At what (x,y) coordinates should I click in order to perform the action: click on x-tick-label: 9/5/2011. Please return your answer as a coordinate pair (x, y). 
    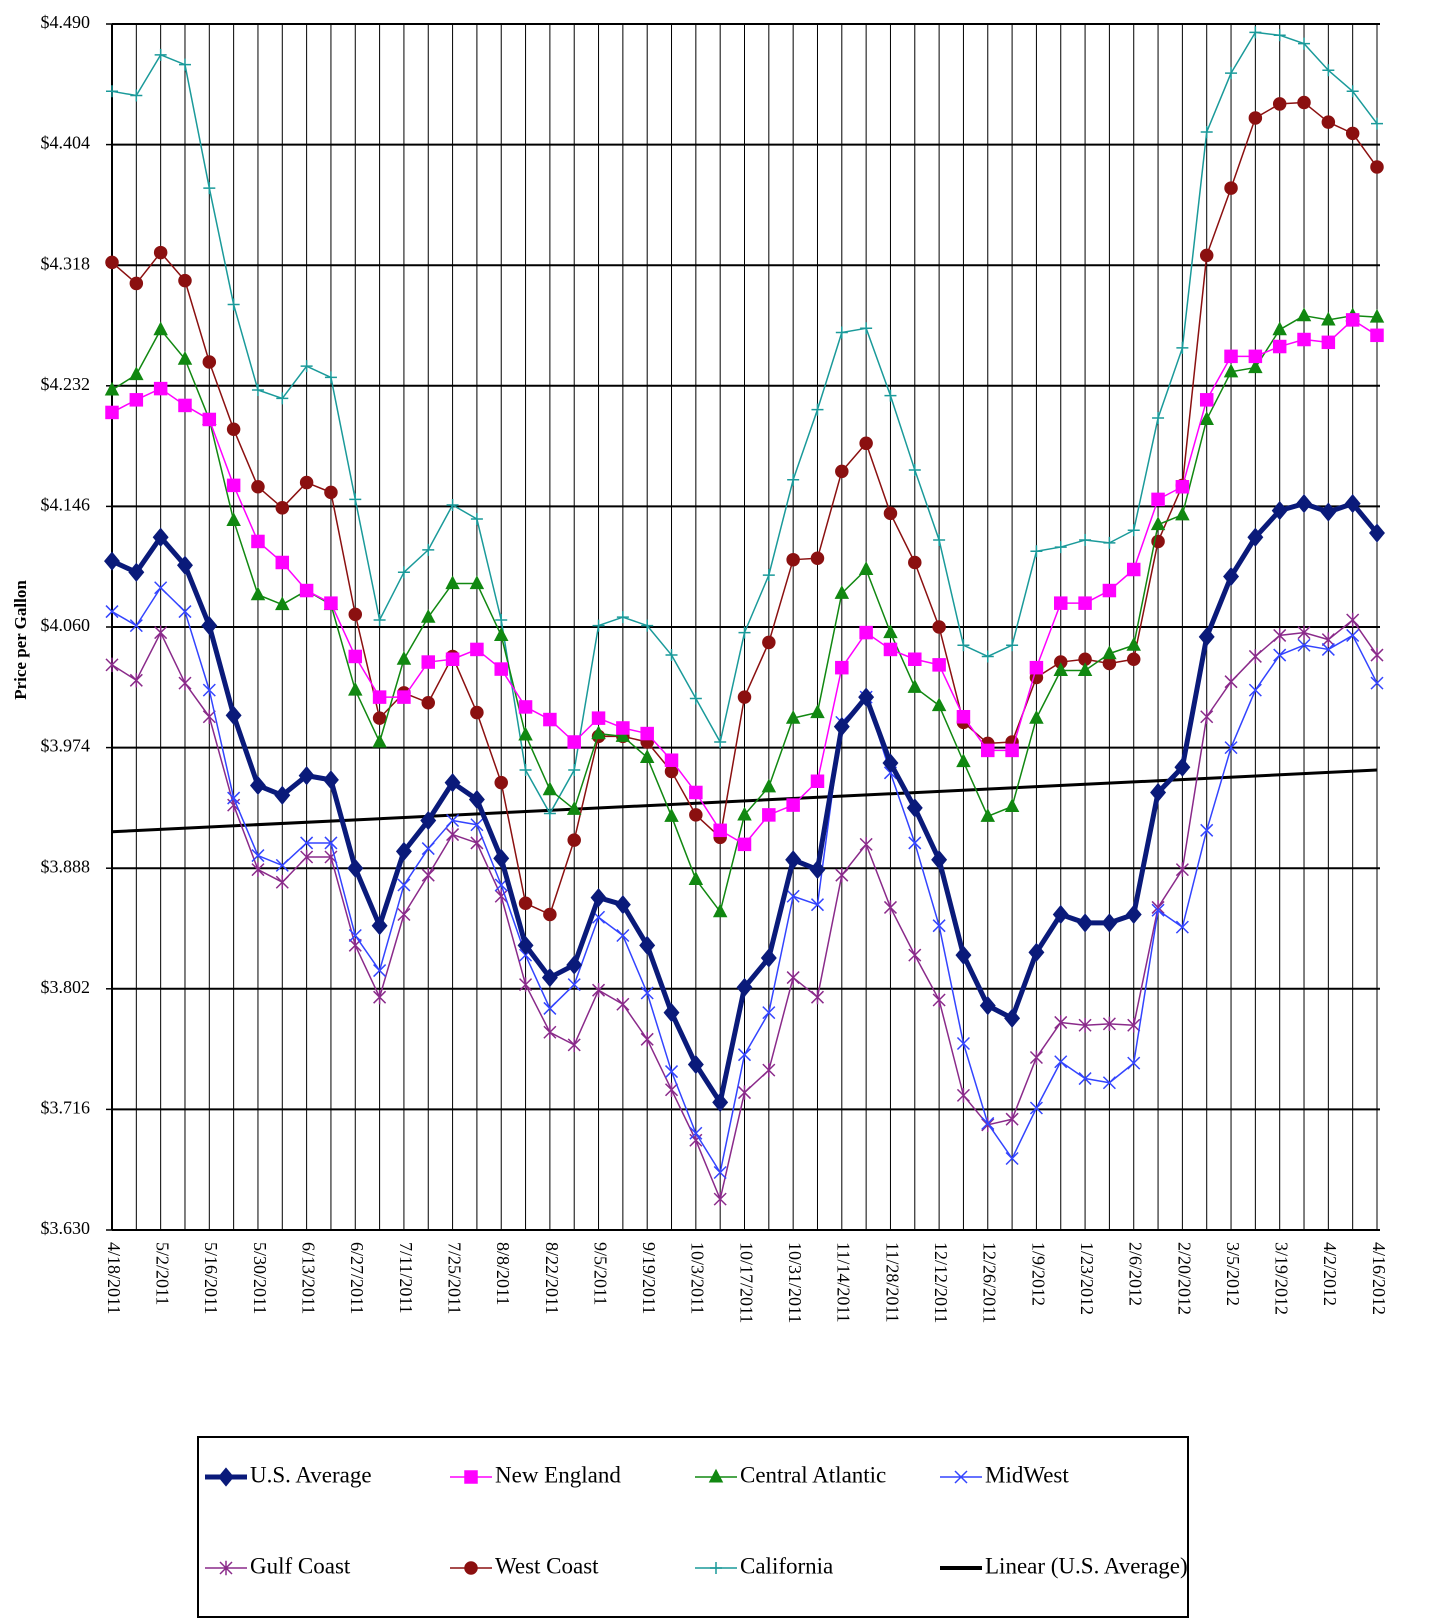
    Looking at the image, I should click on (600, 1273).